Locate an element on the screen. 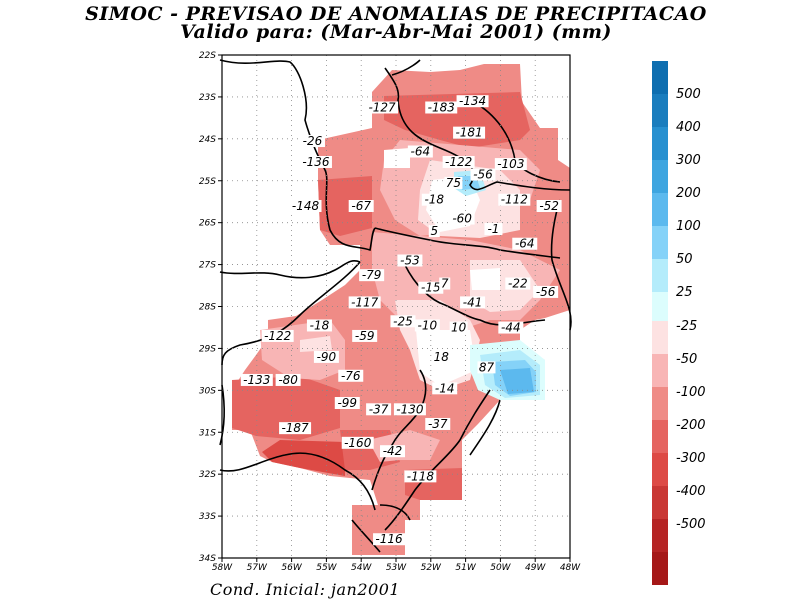  value-label: -181 is located at coordinates (468, 133).